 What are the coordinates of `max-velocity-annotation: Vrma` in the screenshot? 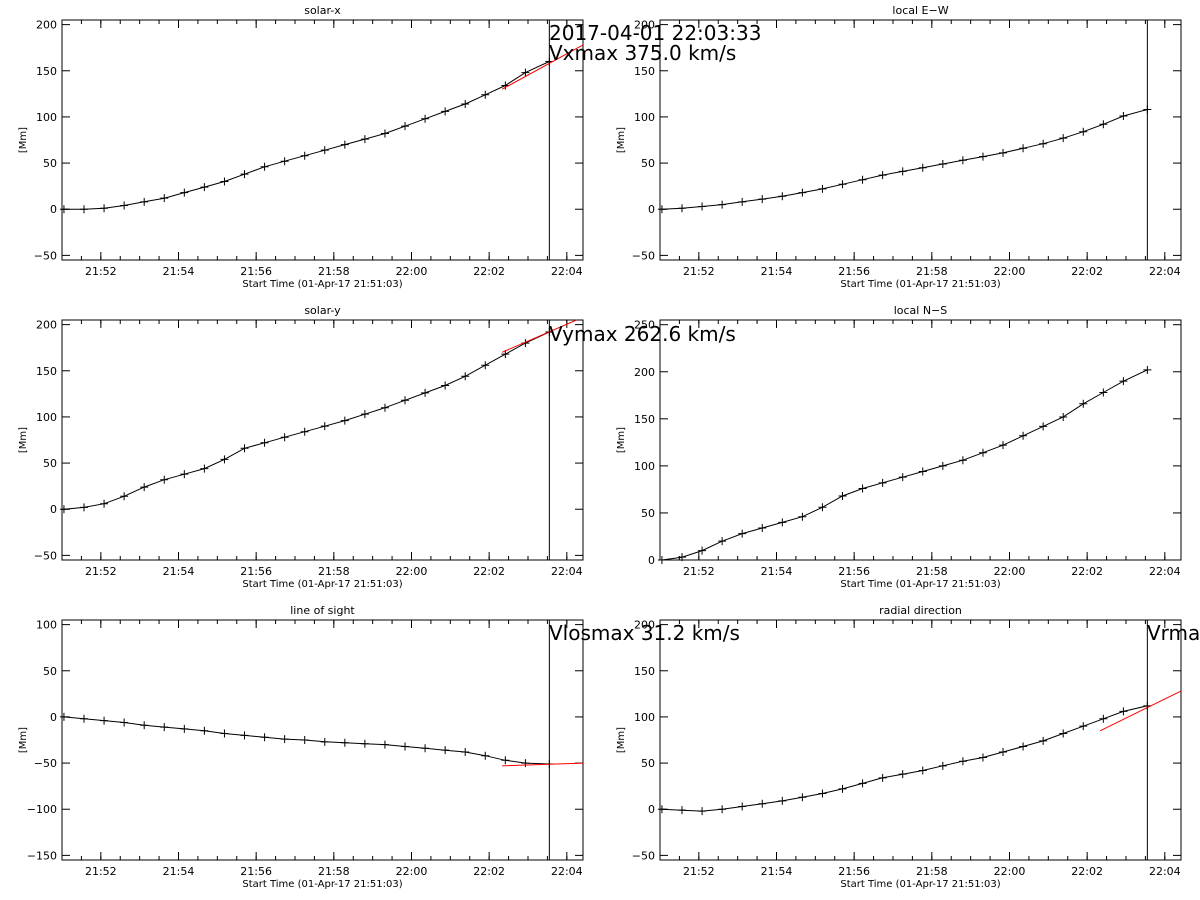 It's located at (1173, 633).